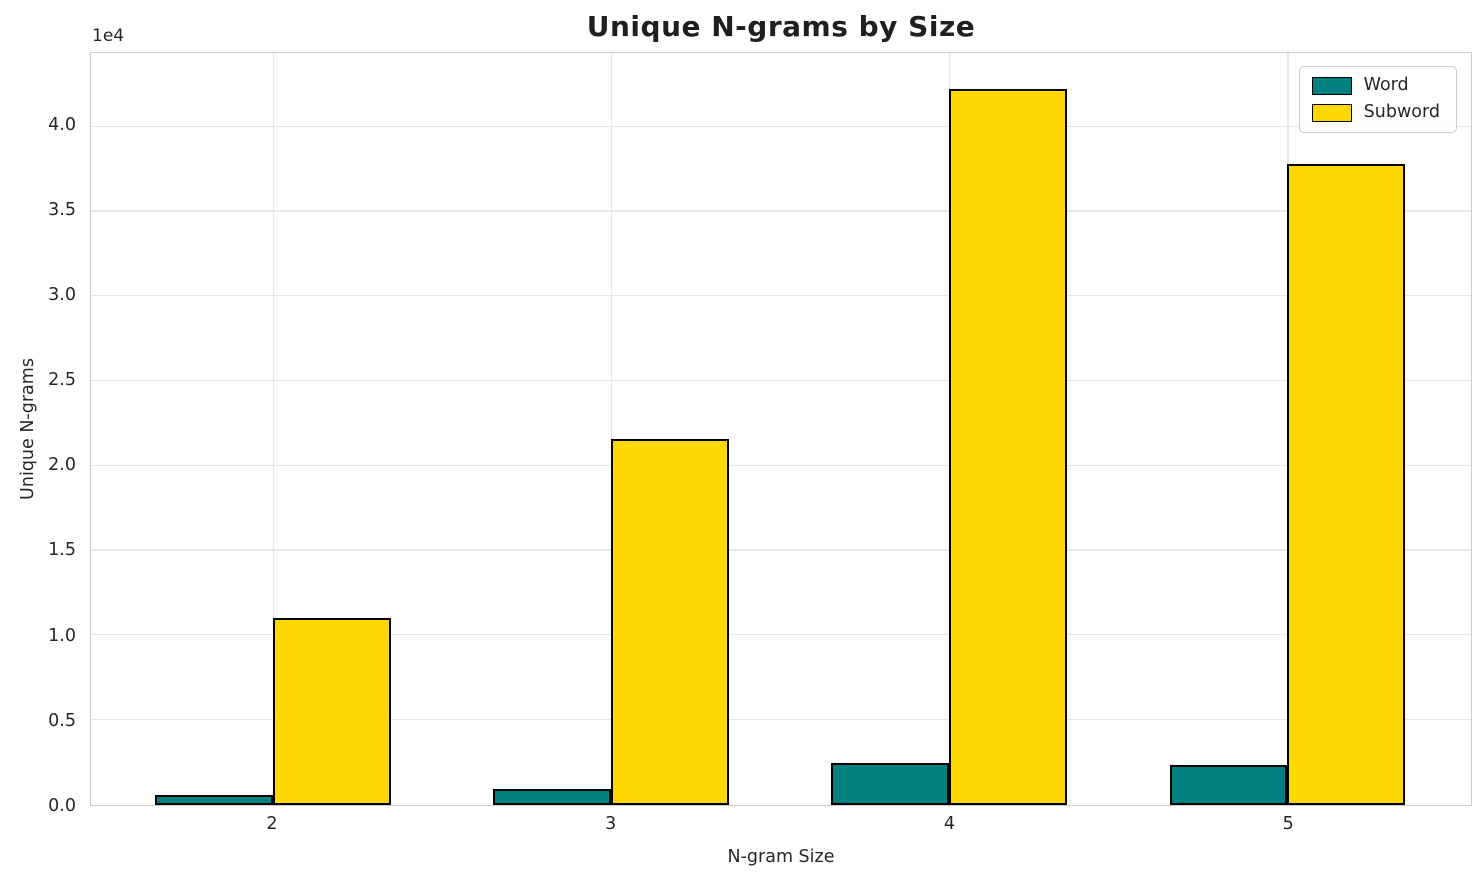 The height and width of the screenshot is (885, 1484). I want to click on legend-item-subword: Subword, so click(1377, 112).